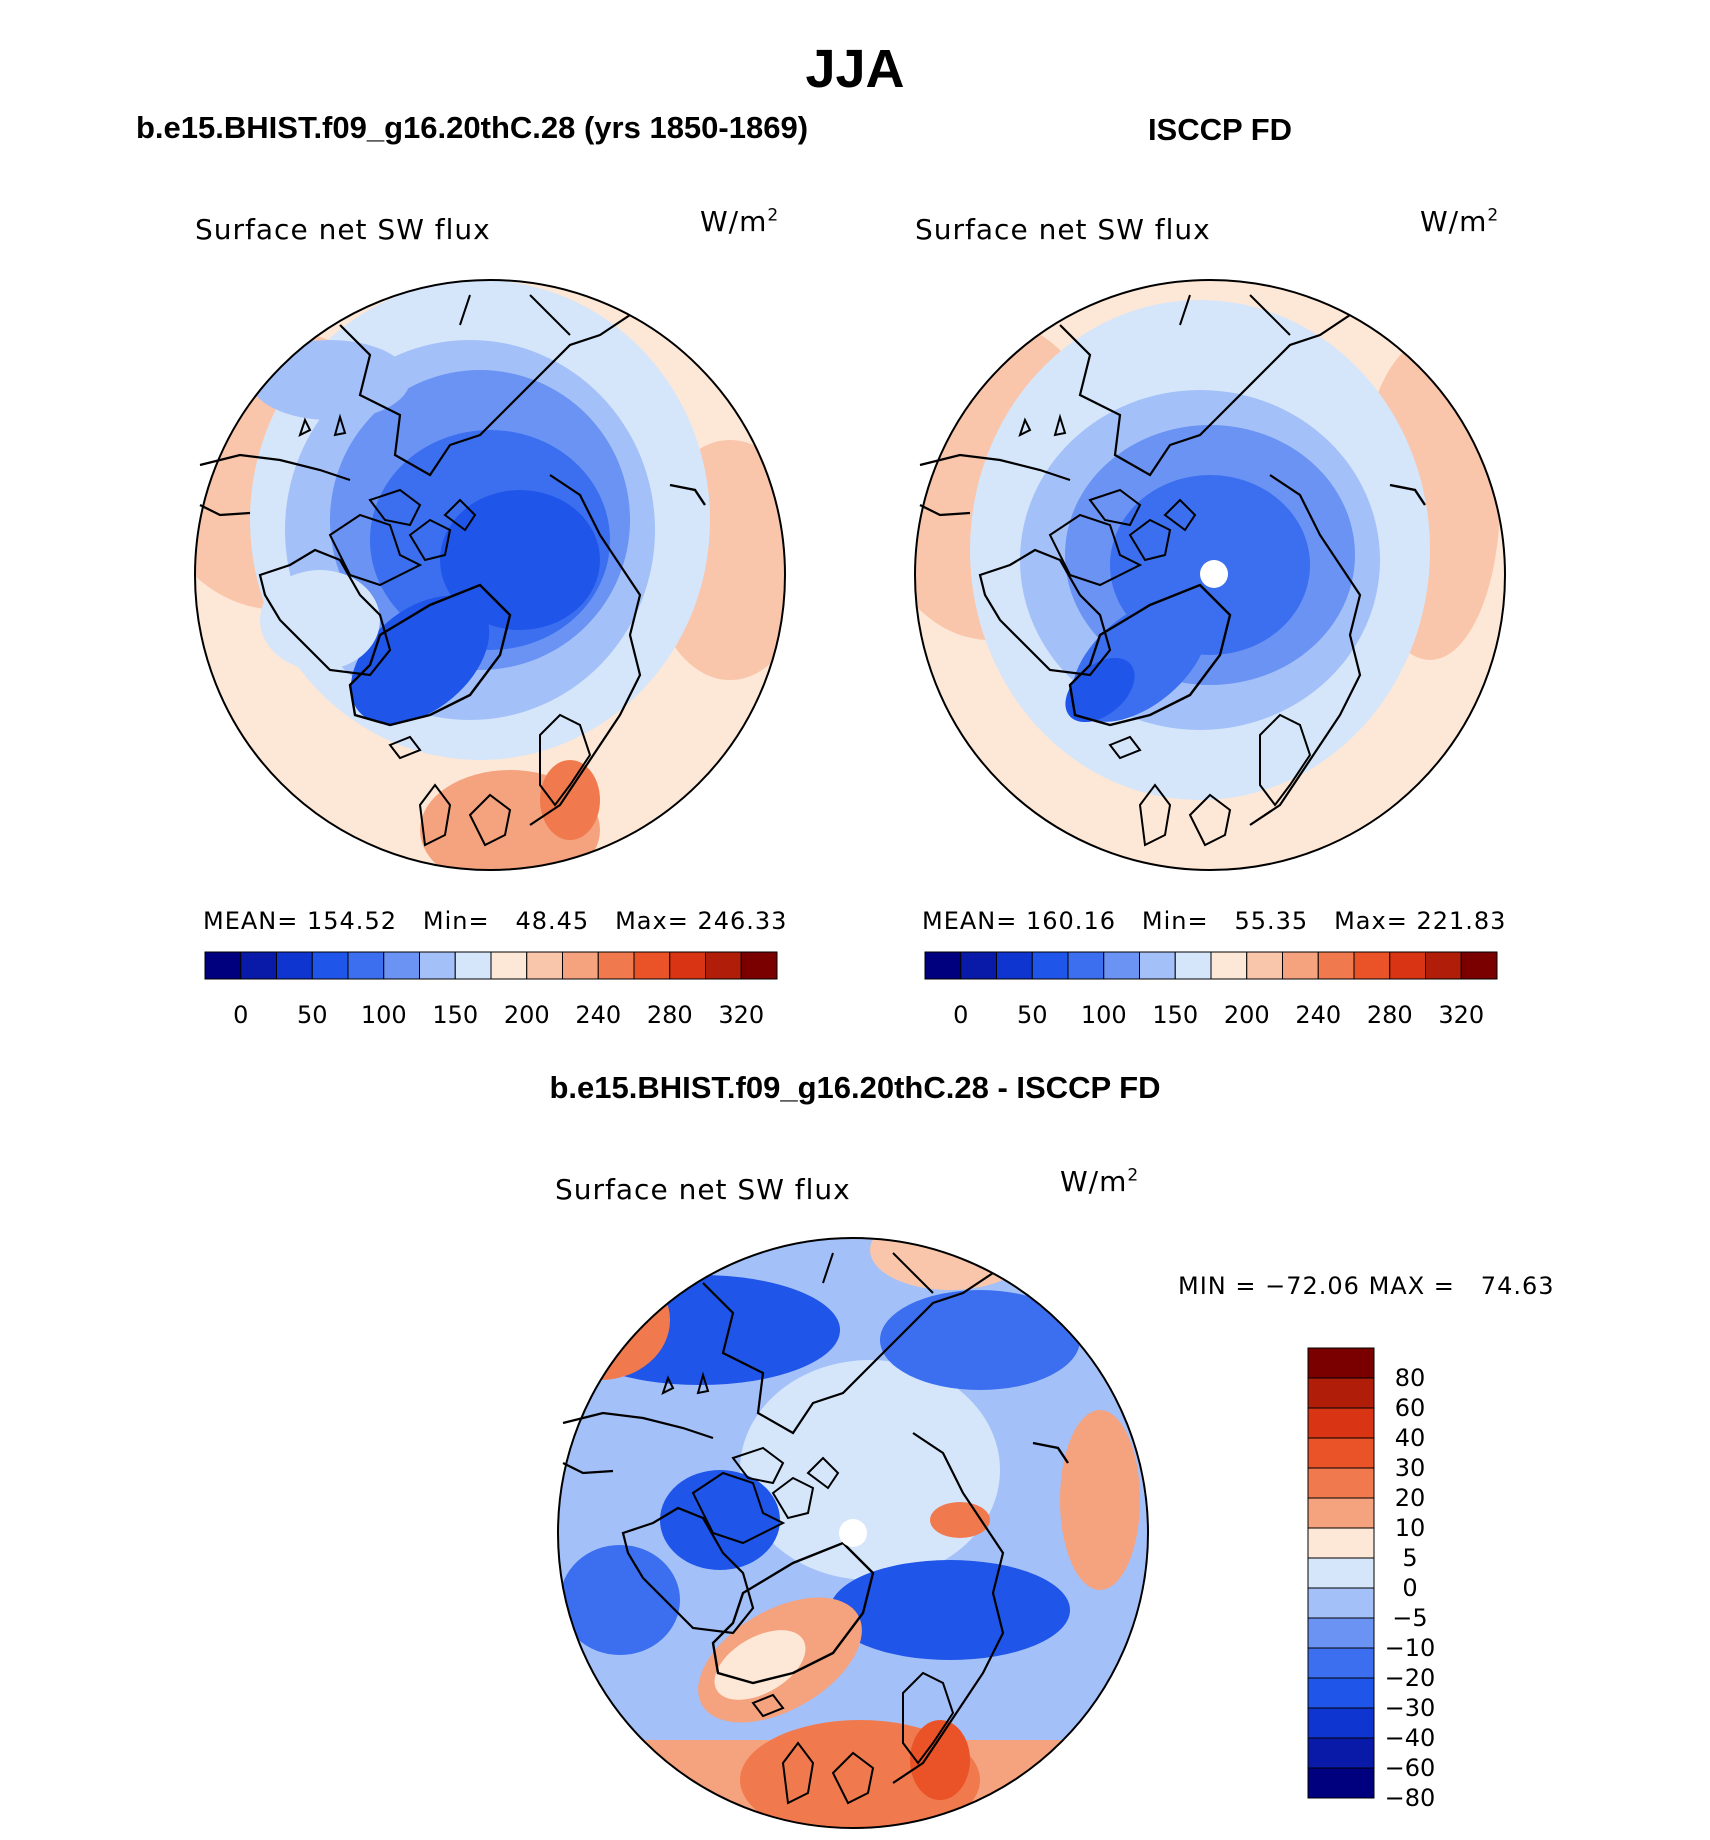 The height and width of the screenshot is (1840, 1710). I want to click on diff-panel-header: b.e15.BHIST.f09_g16.20thC.28 - ISCCP FD, so click(855, 1087).